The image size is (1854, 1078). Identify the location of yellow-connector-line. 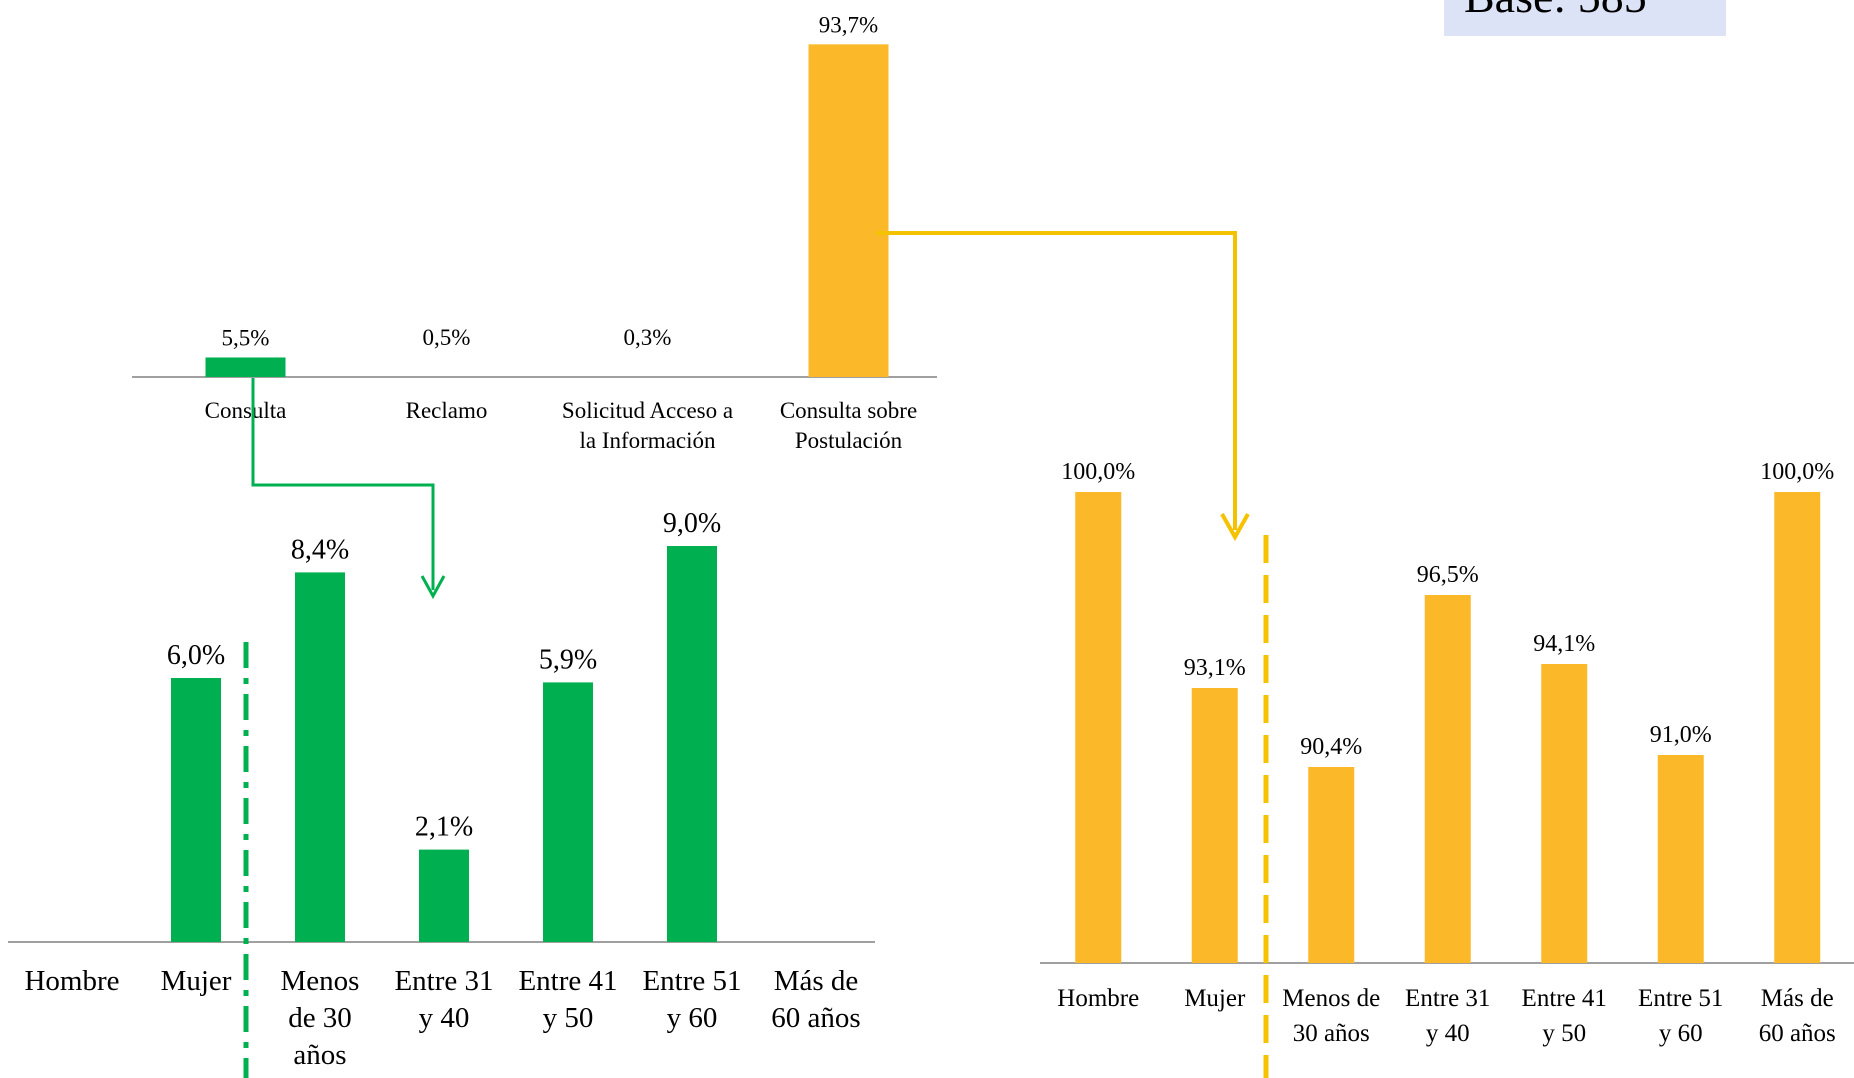
(1056, 380).